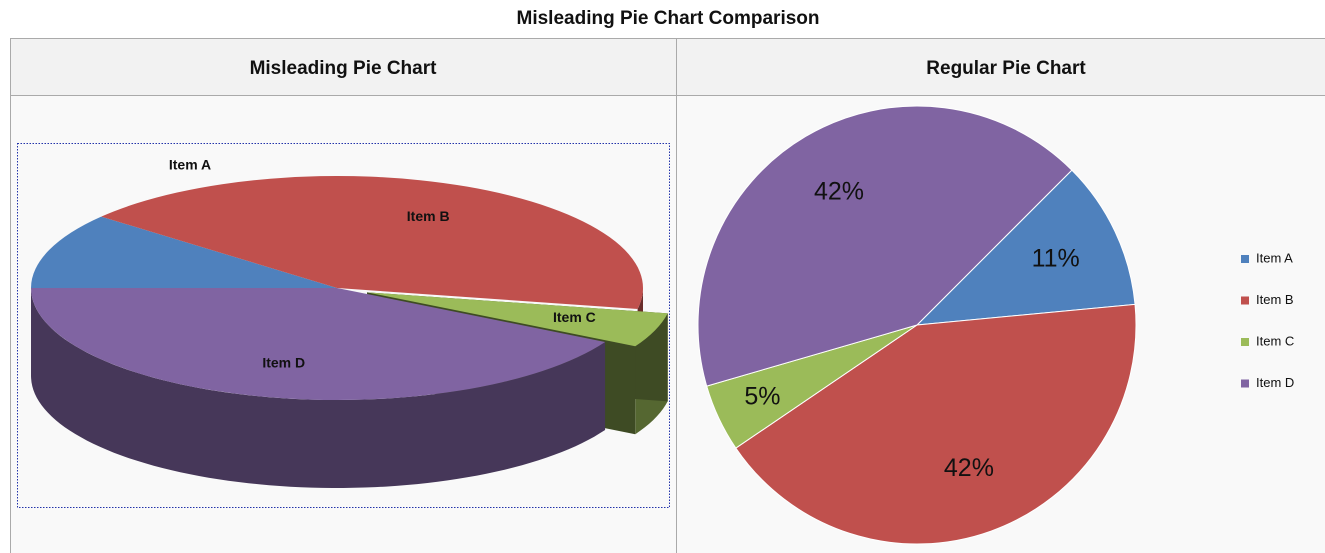  I want to click on column-header: Misleading Pie Chart, so click(344, 68).